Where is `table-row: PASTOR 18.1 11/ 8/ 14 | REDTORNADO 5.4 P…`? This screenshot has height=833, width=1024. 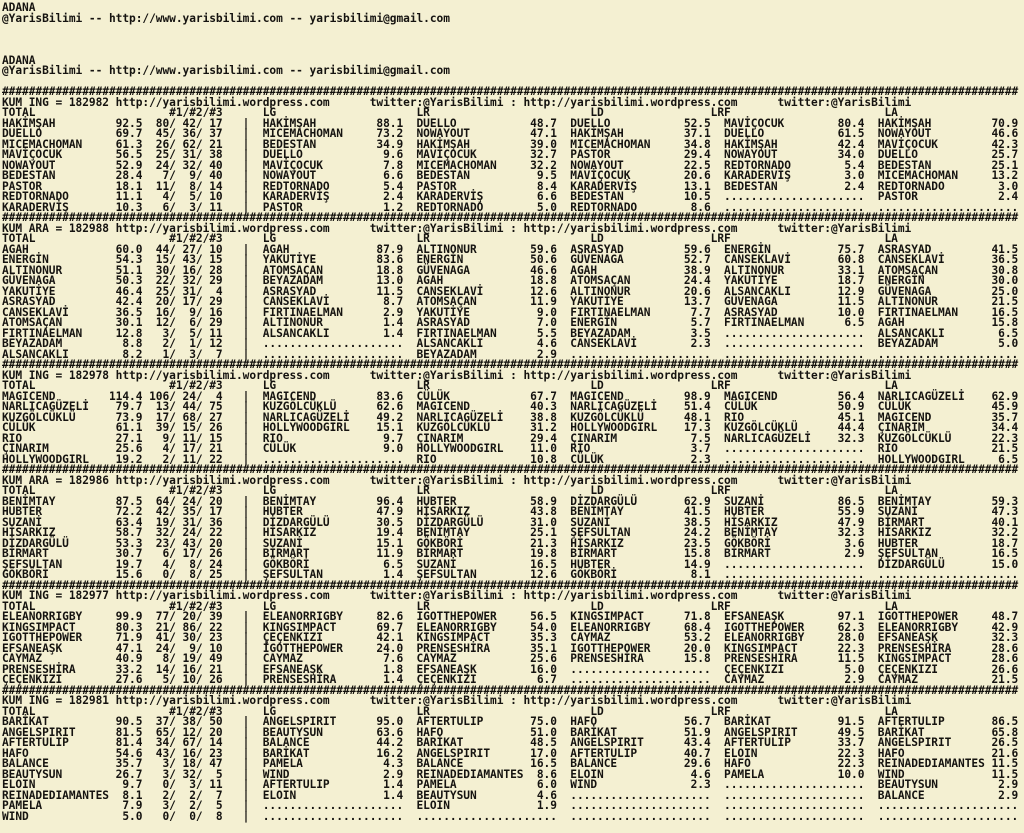 table-row: PASTOR 18.1 11/ 8/ 14 | REDTORNADO 5.4 P… is located at coordinates (510, 186).